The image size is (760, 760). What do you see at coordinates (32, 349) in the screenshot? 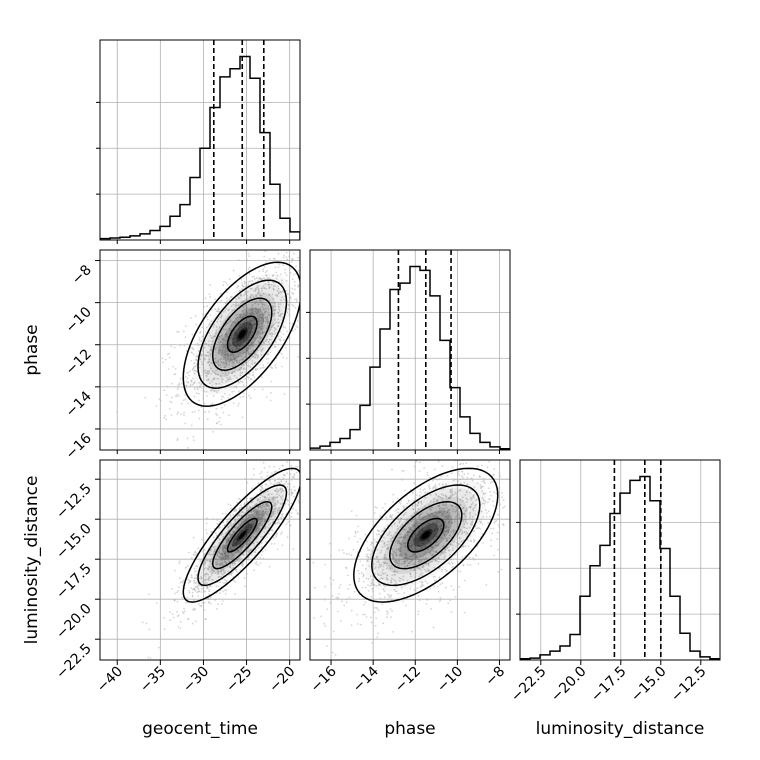
I see `axis-label-y-phase: phase` at bounding box center [32, 349].